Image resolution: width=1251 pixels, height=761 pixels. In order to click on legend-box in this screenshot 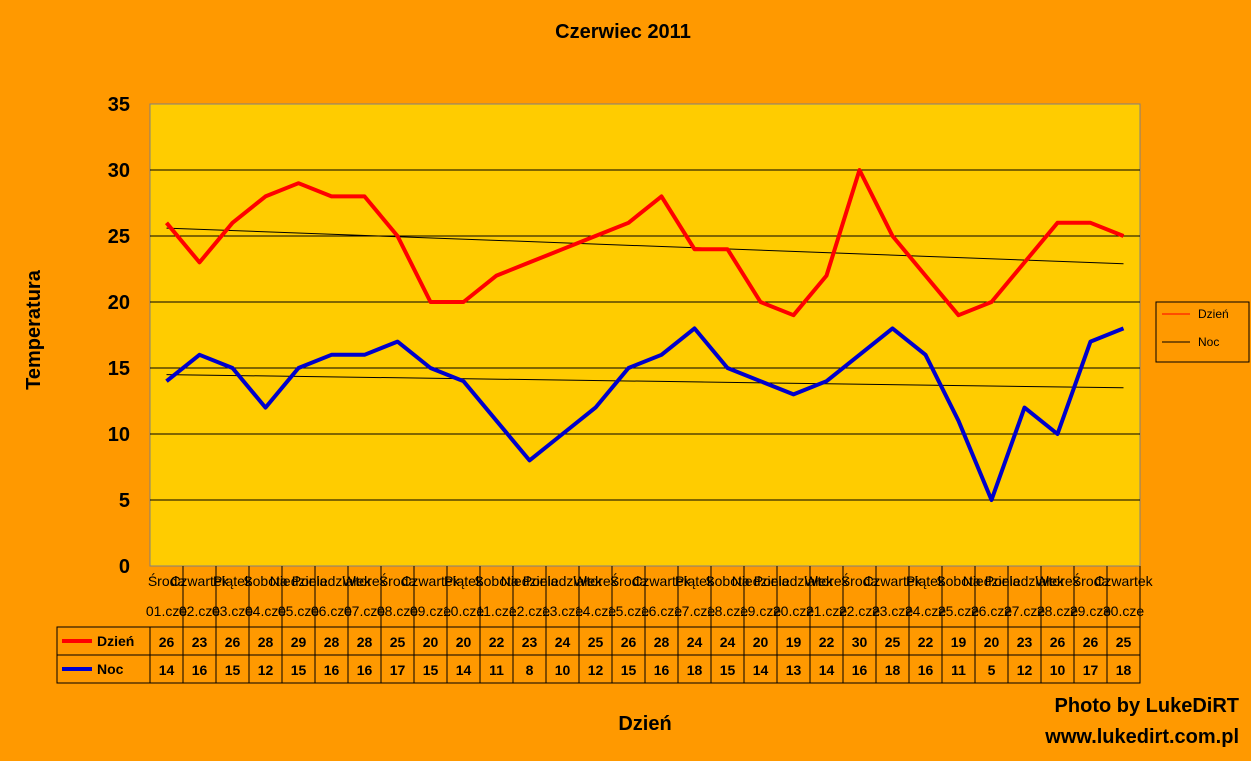, I will do `click(1202, 332)`.